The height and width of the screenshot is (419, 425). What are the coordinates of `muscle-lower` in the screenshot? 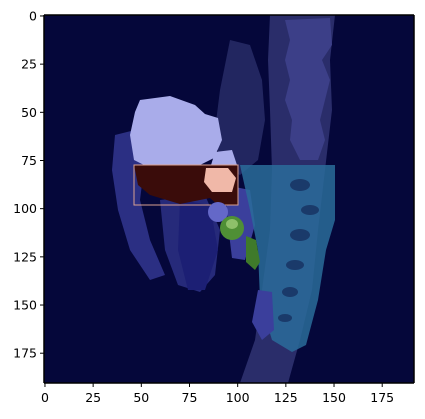 It's located at (198, 245).